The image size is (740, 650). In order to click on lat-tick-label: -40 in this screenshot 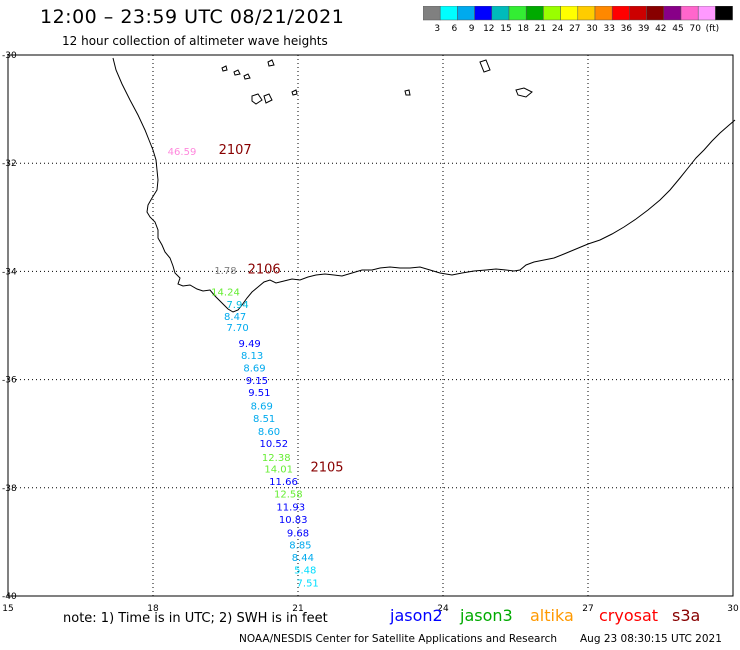, I will do `click(9, 597)`.